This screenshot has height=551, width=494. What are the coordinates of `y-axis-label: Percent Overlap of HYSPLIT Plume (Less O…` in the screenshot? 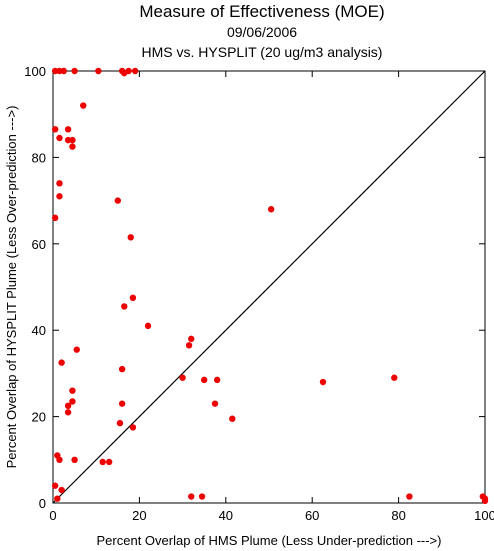 It's located at (11, 287).